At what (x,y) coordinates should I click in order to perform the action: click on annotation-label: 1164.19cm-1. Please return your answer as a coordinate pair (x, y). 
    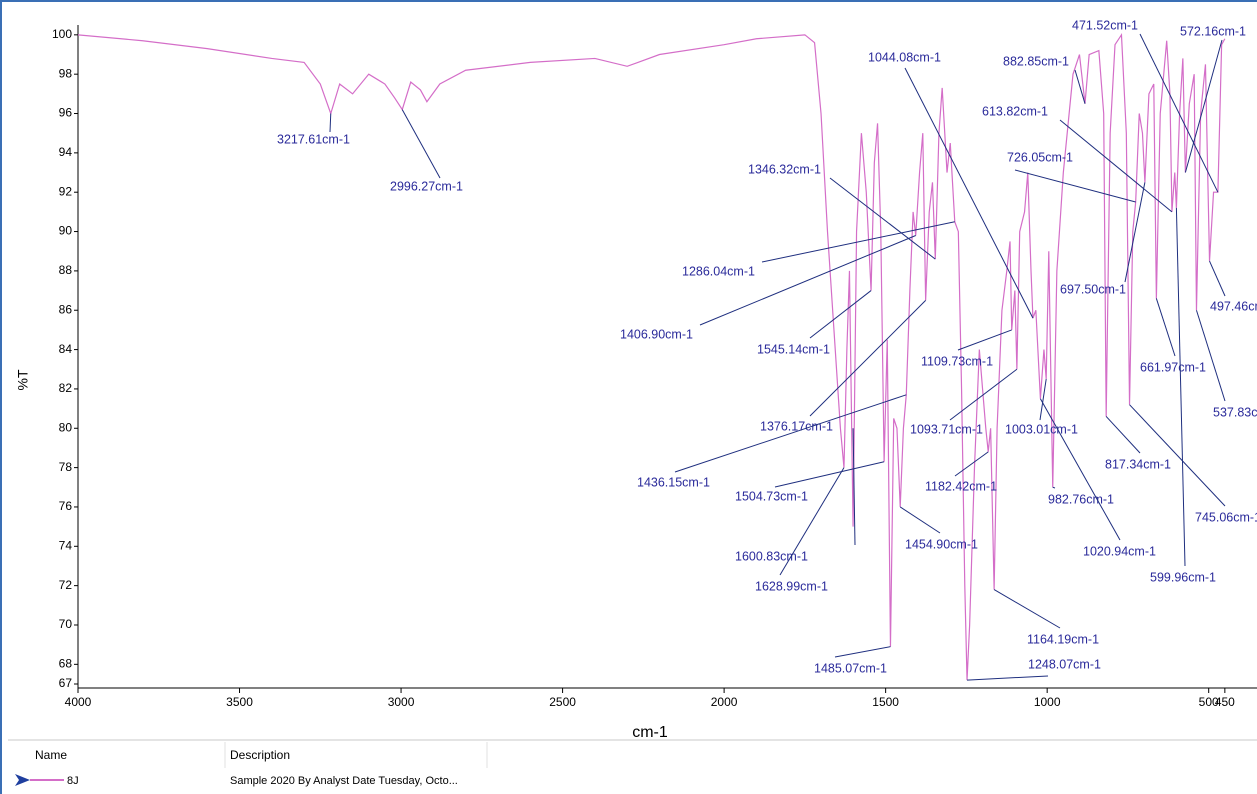
    Looking at the image, I should click on (1063, 639).